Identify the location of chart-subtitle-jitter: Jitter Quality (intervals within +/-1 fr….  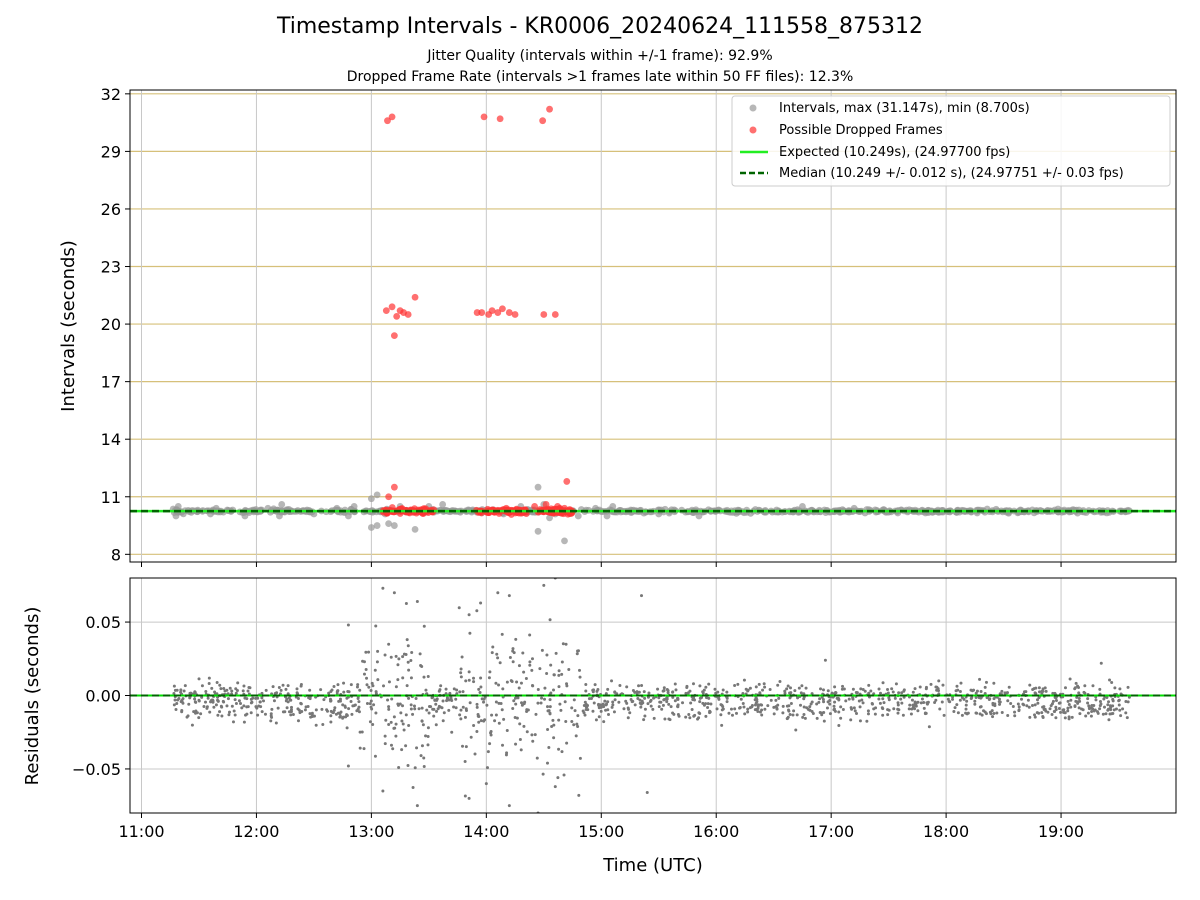
(600, 56).